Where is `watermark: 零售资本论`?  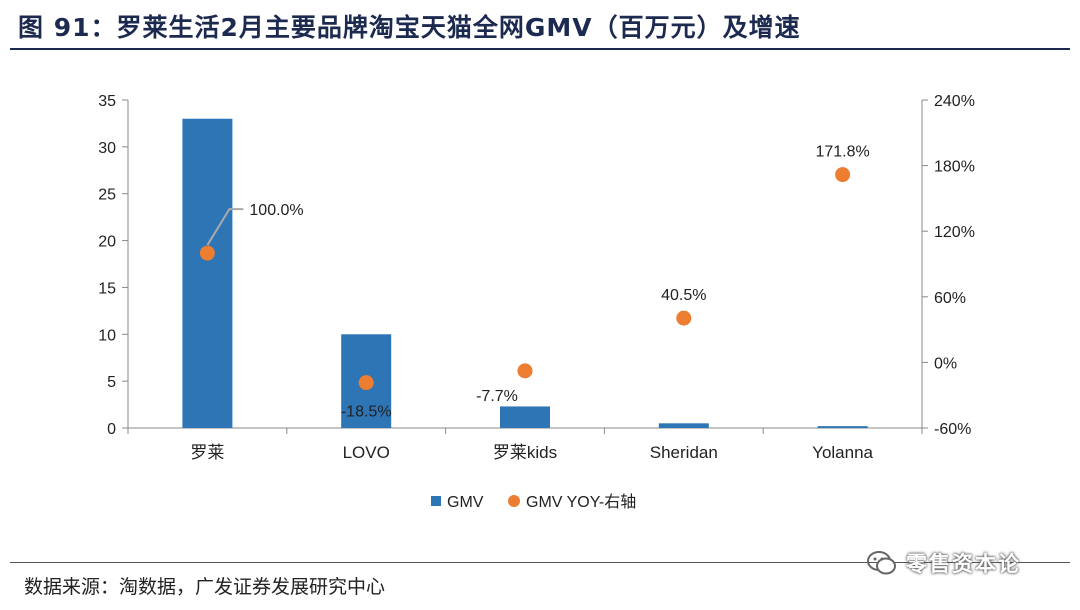
watermark: 零售资本论 is located at coordinates (943, 563).